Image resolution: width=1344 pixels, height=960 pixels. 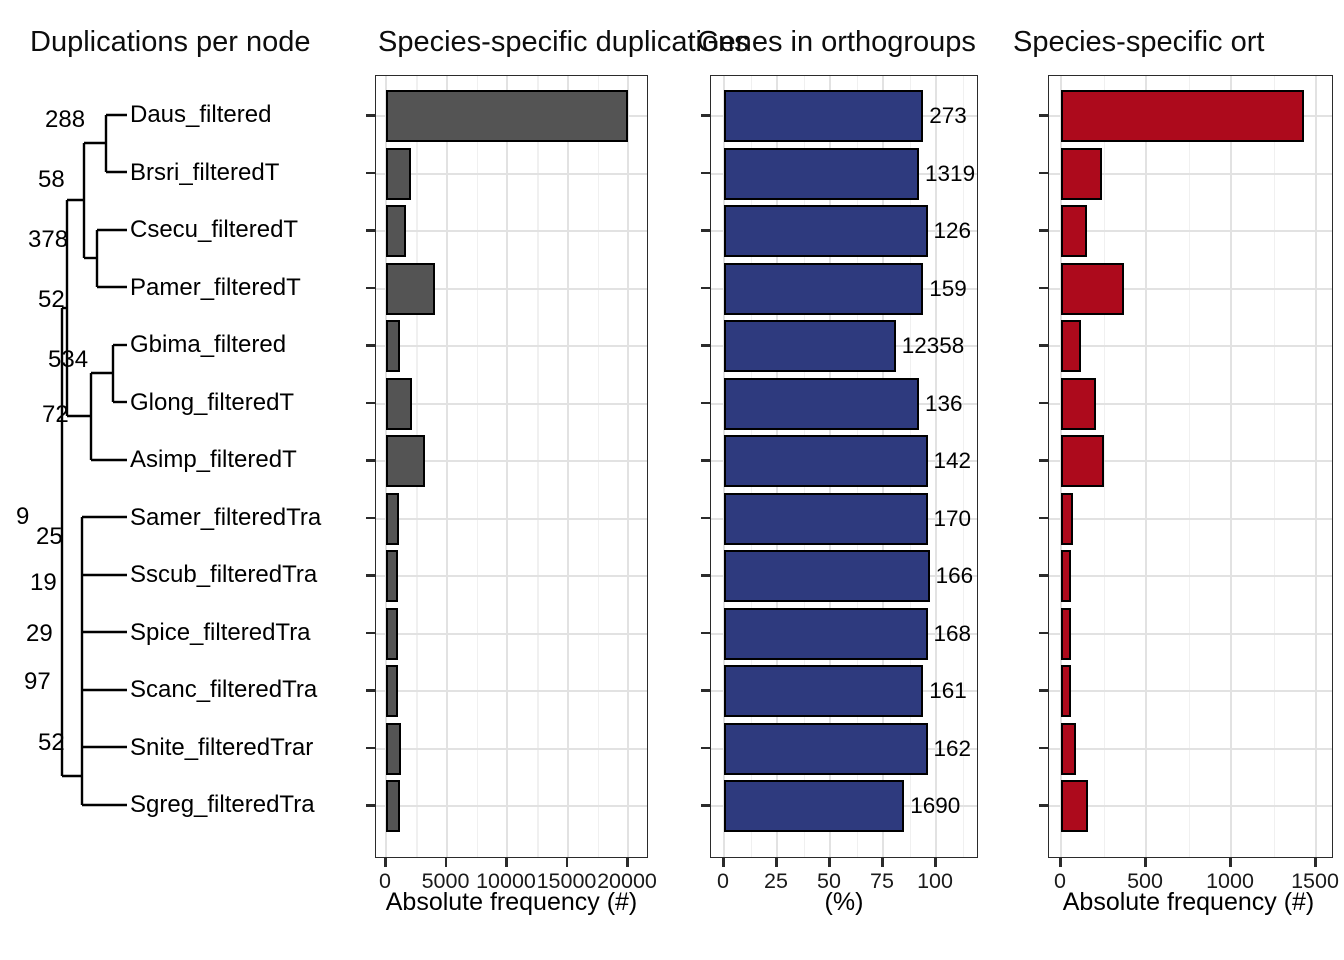 I want to click on x-axis-title-duplications: Absolute frequency (#), so click(x=511, y=902).